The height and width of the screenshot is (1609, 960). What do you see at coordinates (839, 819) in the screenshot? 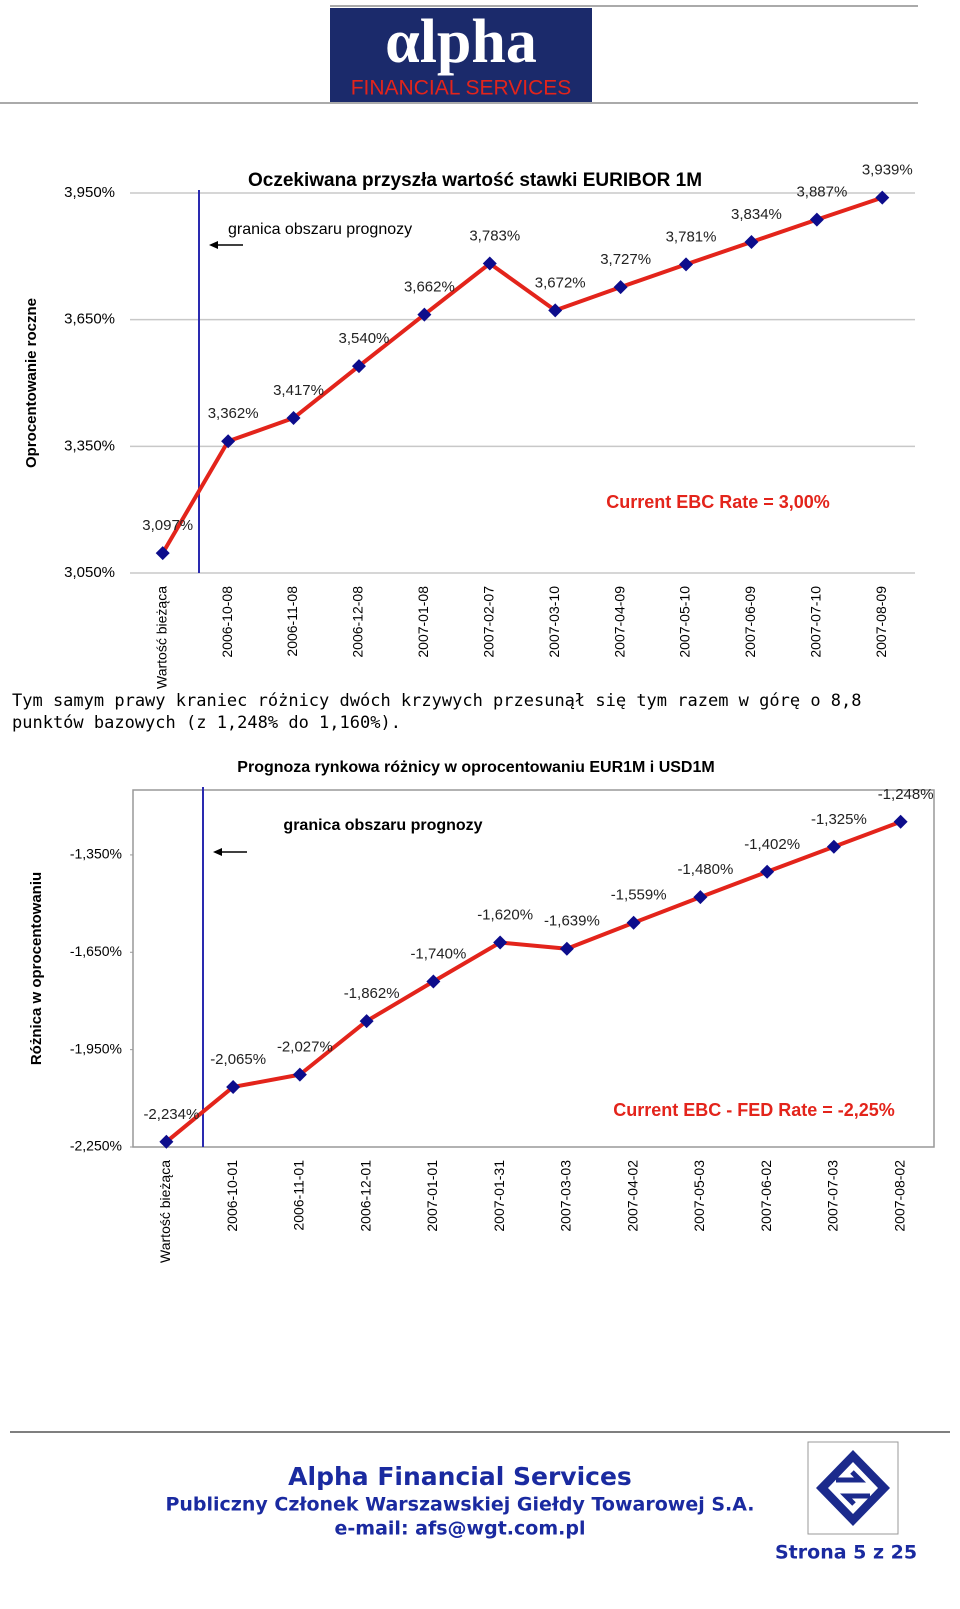
I see `data-label: -1,325%` at bounding box center [839, 819].